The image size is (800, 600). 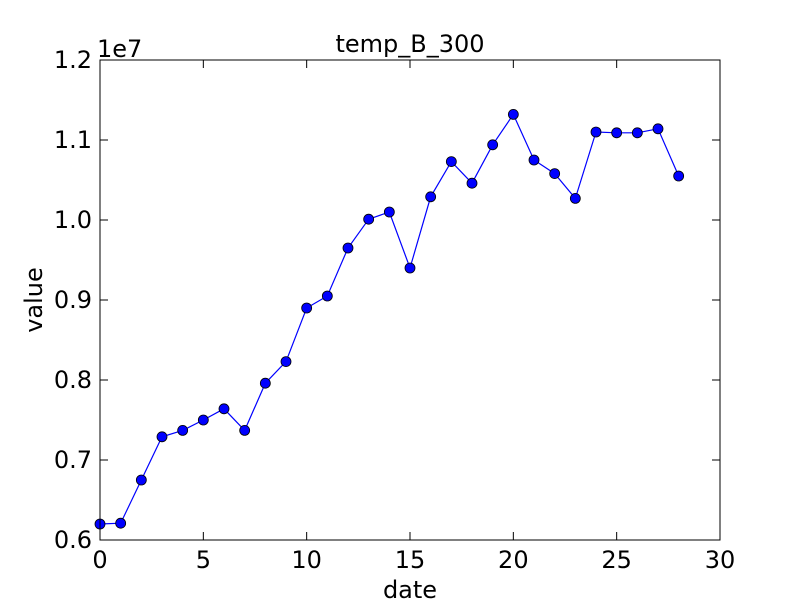 I want to click on y-offset-label: 1e7, so click(x=119, y=49).